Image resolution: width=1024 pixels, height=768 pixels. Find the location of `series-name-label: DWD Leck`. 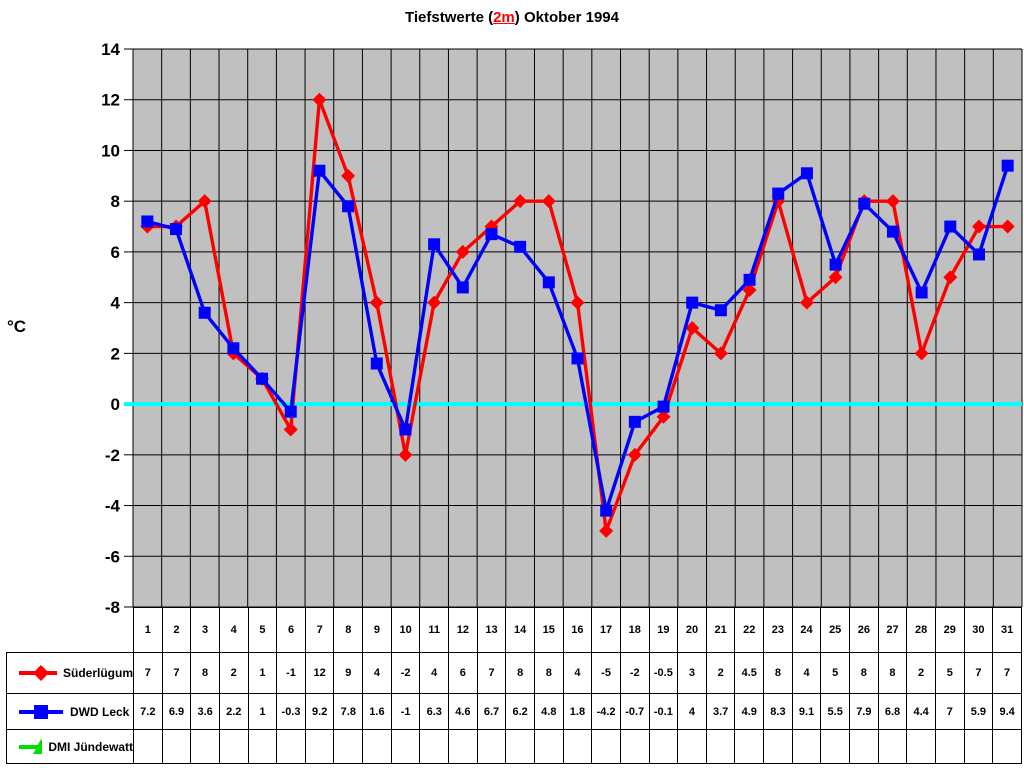

series-name-label: DWD Leck is located at coordinates (100, 711).